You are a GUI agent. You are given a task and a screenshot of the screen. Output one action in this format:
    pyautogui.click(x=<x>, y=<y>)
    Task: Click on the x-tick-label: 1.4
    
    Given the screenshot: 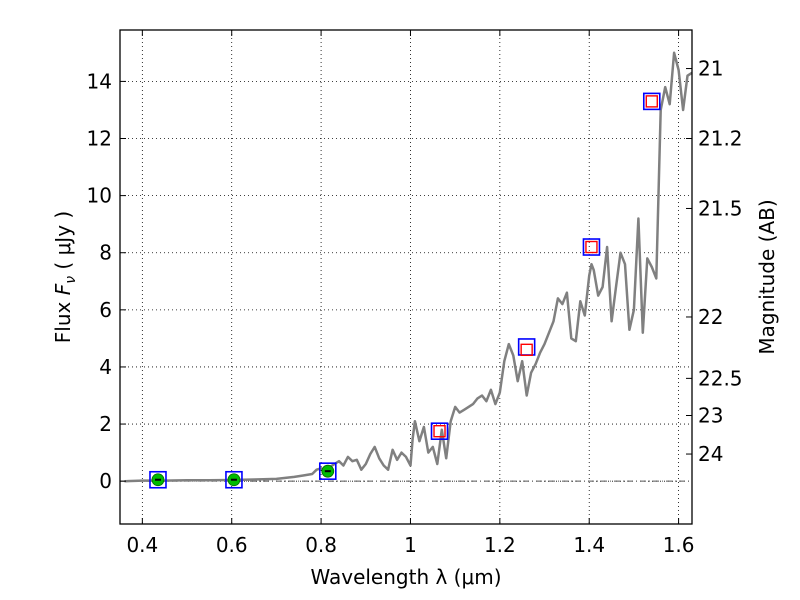 What is the action you would take?
    pyautogui.click(x=589, y=545)
    